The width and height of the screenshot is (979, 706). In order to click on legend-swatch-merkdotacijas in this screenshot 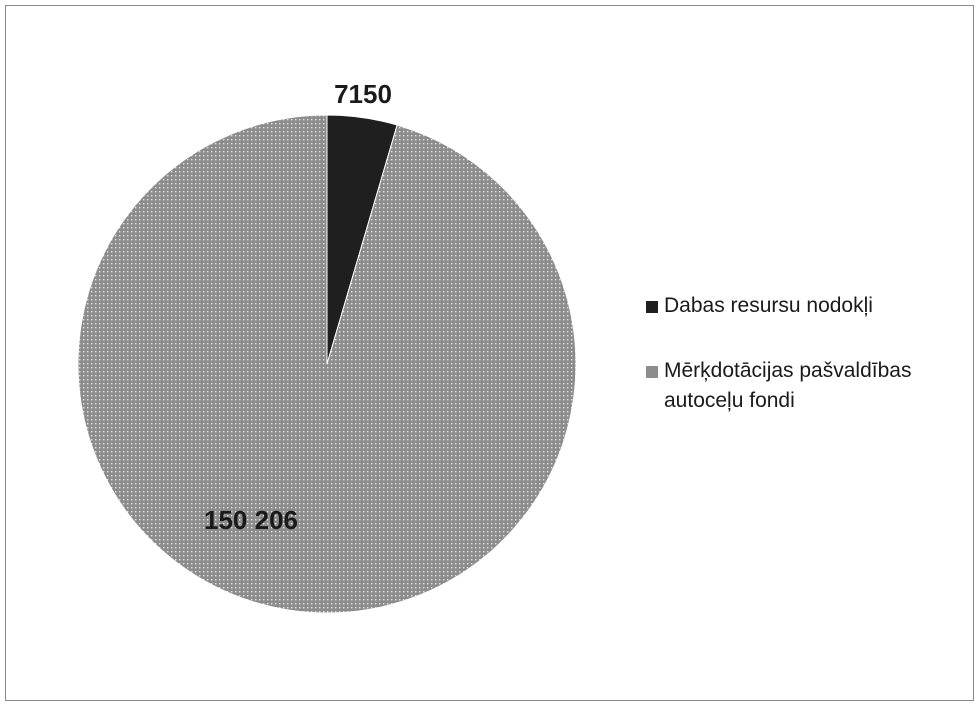, I will do `click(652, 372)`.